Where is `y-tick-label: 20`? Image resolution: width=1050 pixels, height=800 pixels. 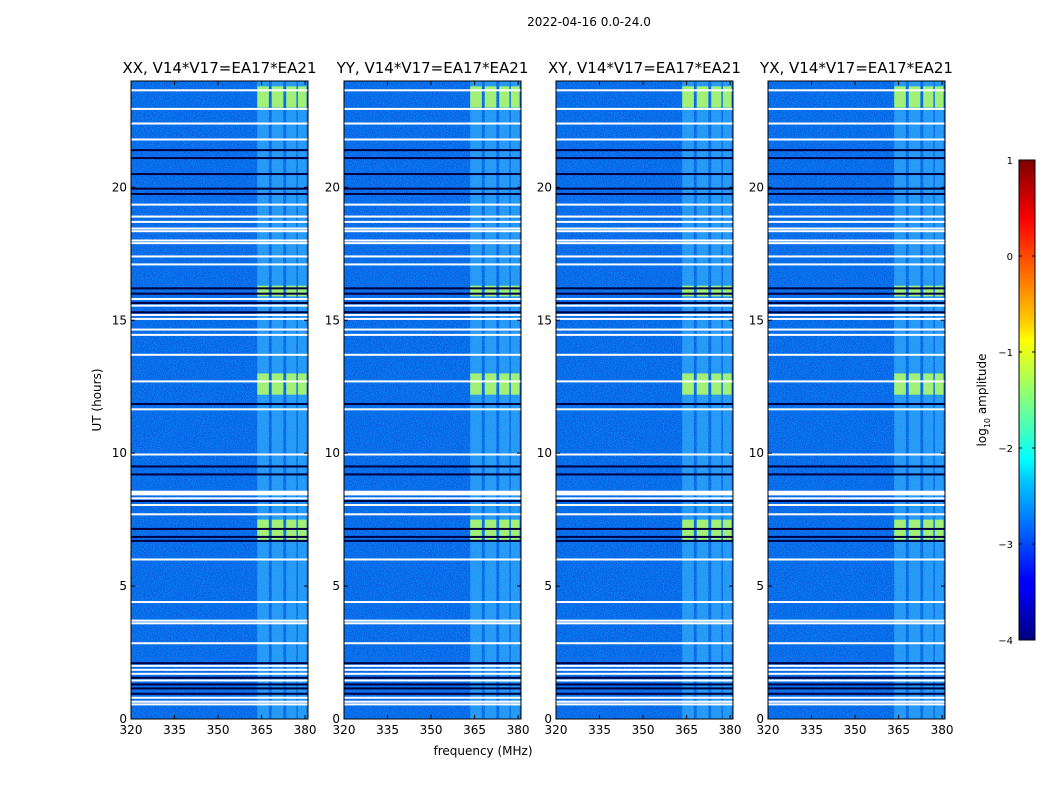 y-tick-label: 20 is located at coordinates (119, 187).